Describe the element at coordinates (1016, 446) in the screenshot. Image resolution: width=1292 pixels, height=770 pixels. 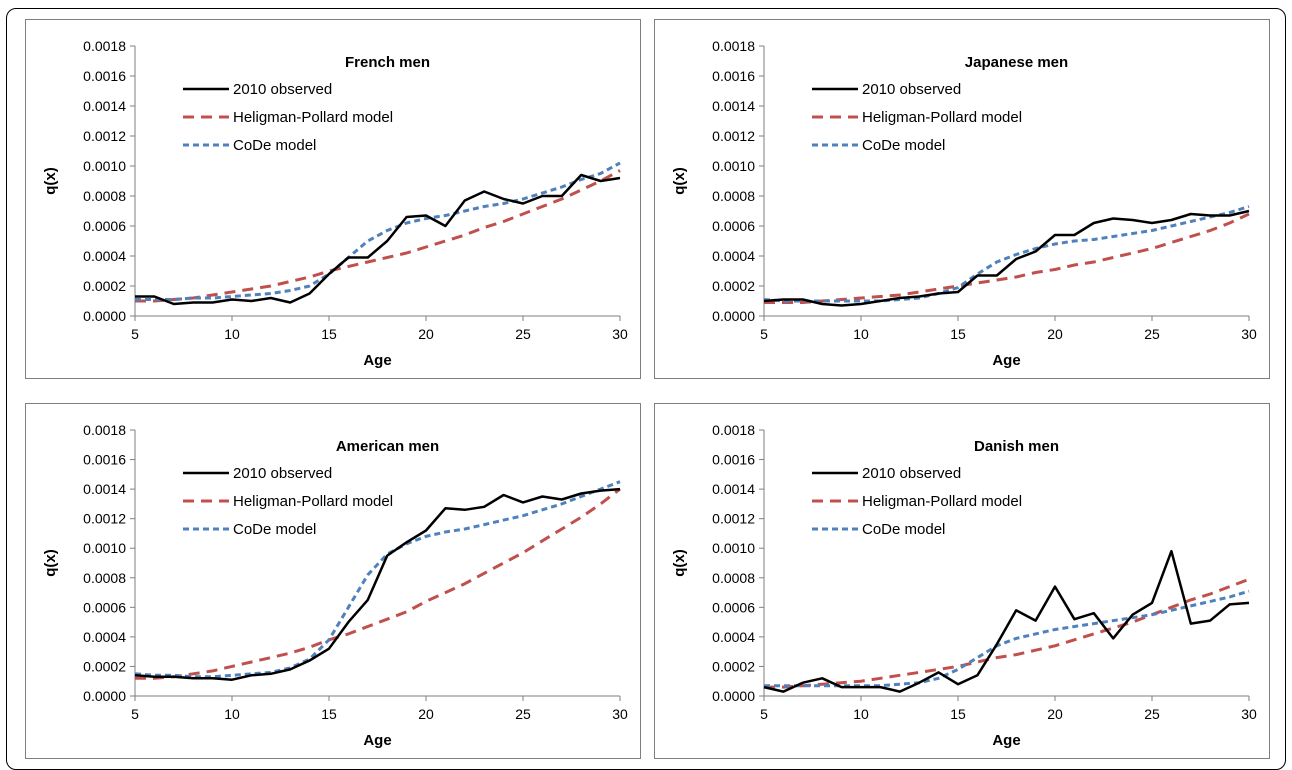
I see `chart-title: Danish men` at that location.